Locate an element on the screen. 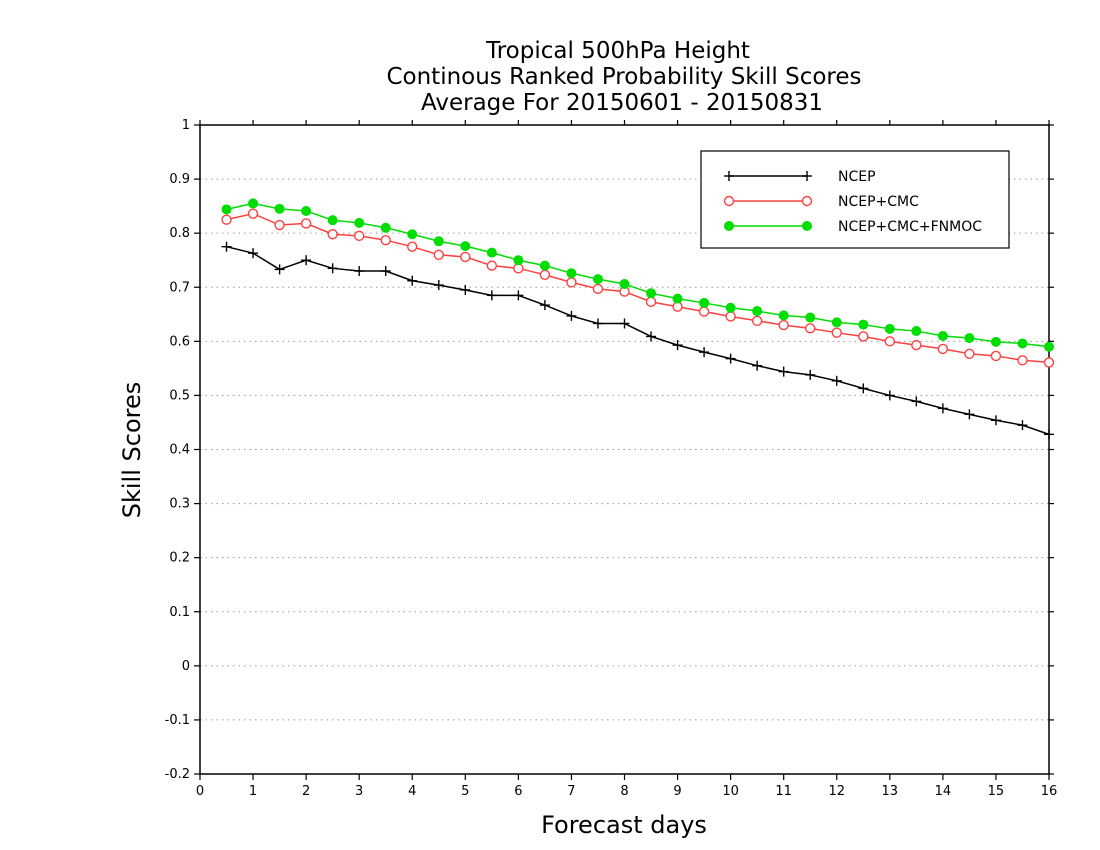 The width and height of the screenshot is (1100, 850). x-tick-label: 0 is located at coordinates (200, 791).